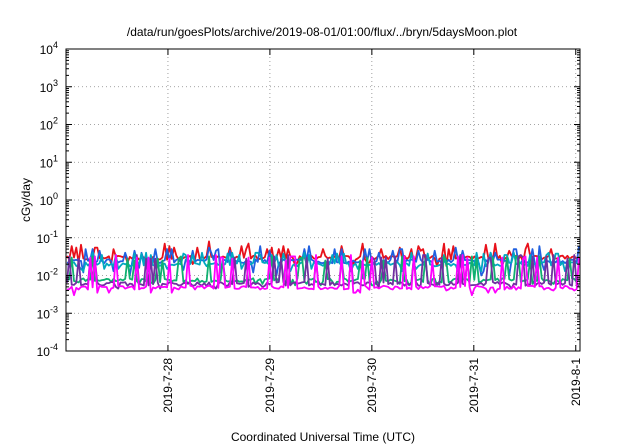 The height and width of the screenshot is (448, 640). What do you see at coordinates (49, 48) in the screenshot?
I see `y-tick-label: 10⁴` at bounding box center [49, 48].